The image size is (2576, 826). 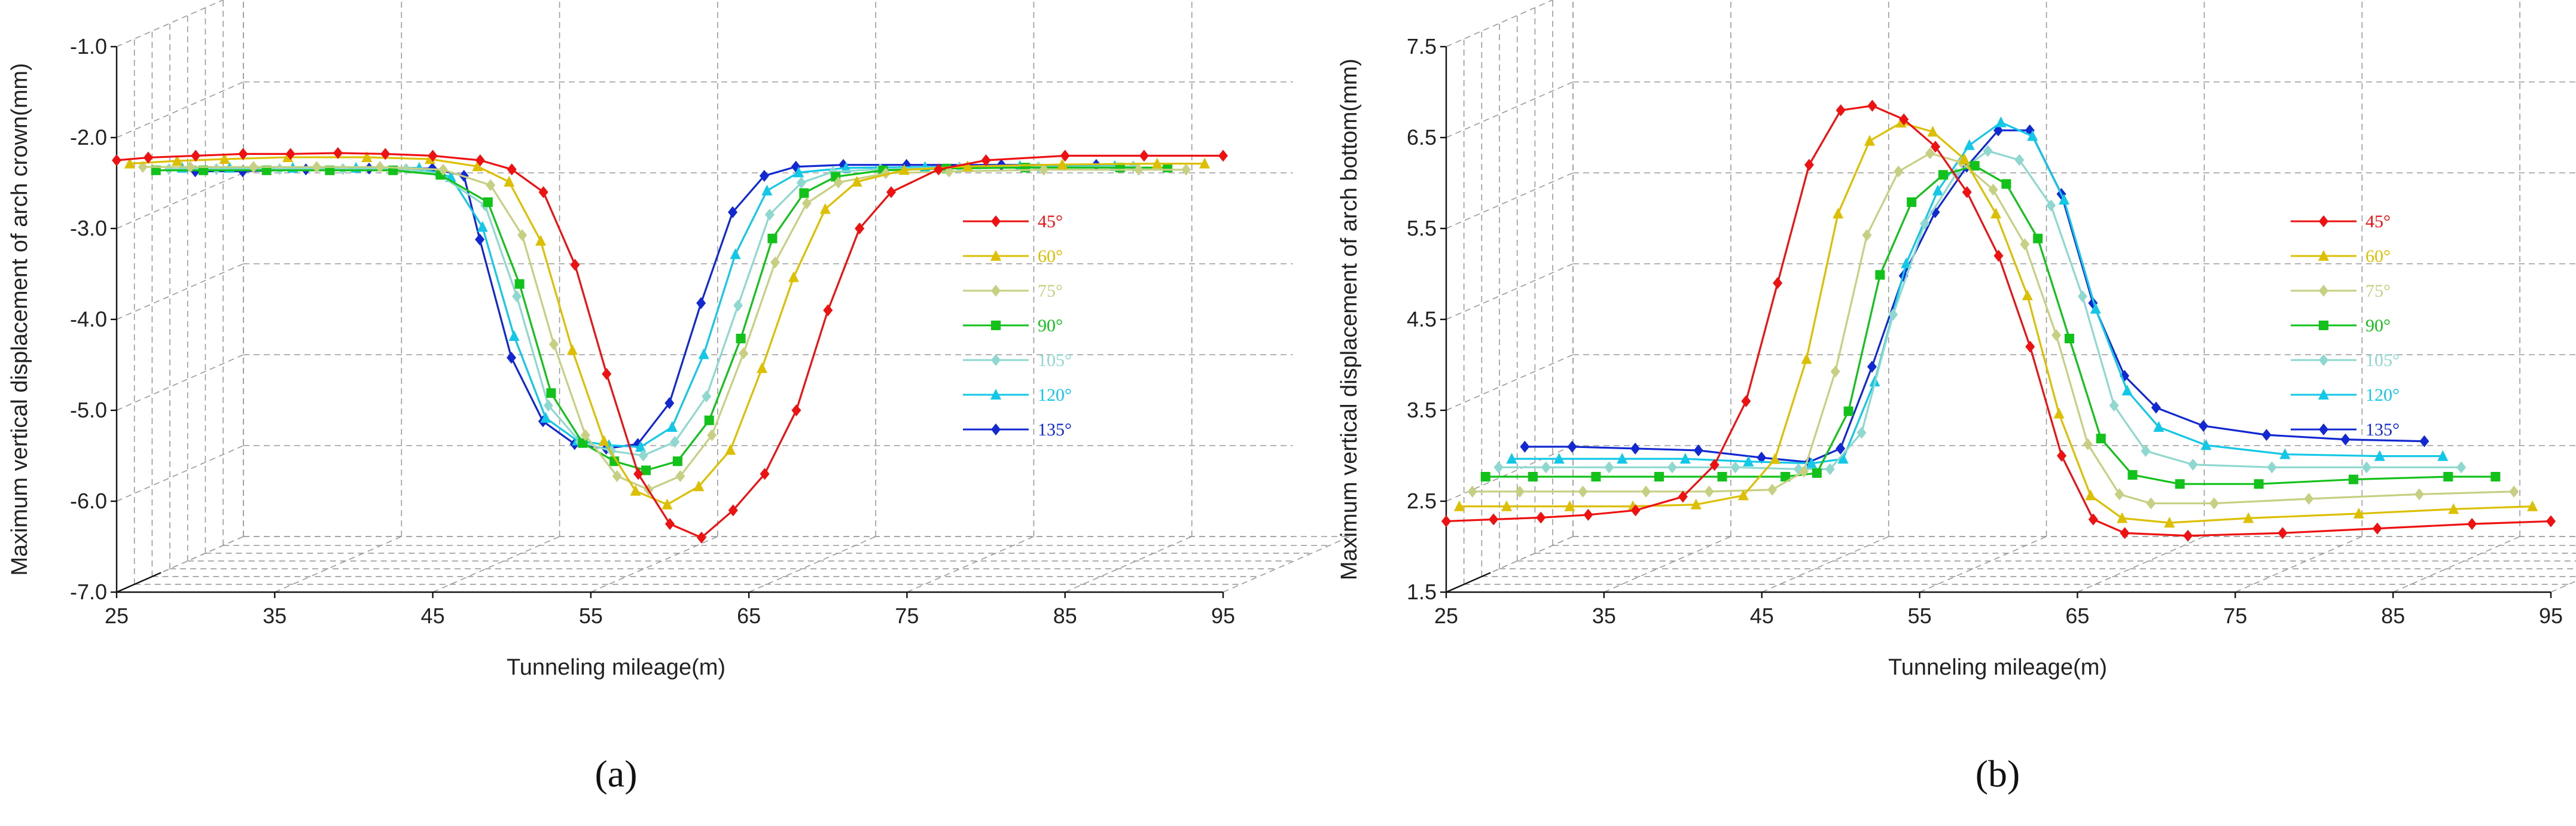 I want to click on z-axis, so click(x=138, y=582).